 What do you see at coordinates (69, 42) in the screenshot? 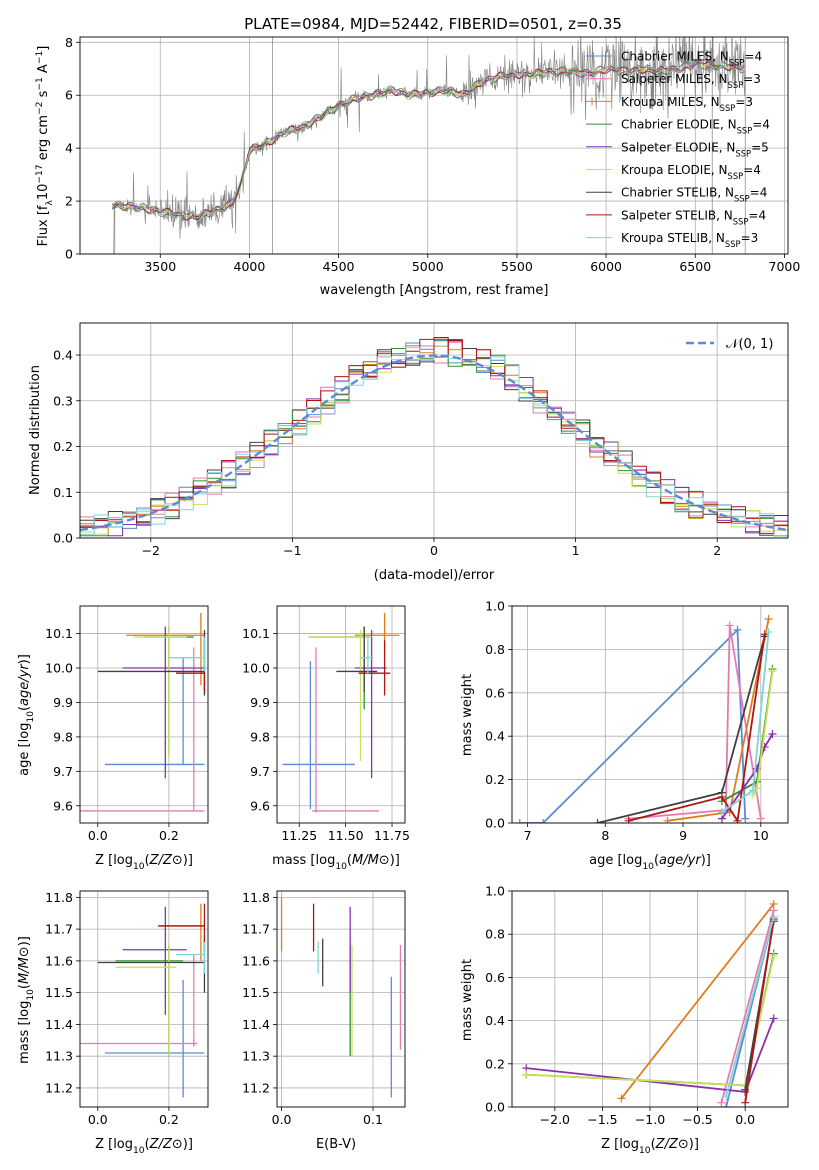
I see `y-tick-label: 8` at bounding box center [69, 42].